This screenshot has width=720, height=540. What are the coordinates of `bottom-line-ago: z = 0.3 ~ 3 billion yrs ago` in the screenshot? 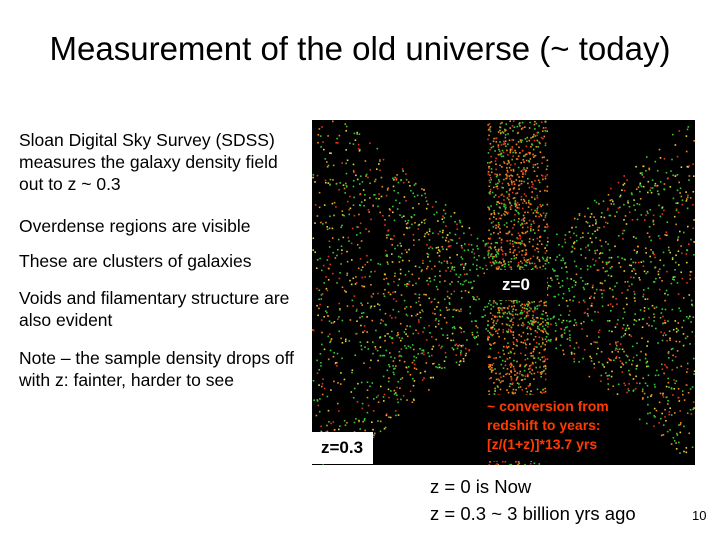 It's located at (533, 513).